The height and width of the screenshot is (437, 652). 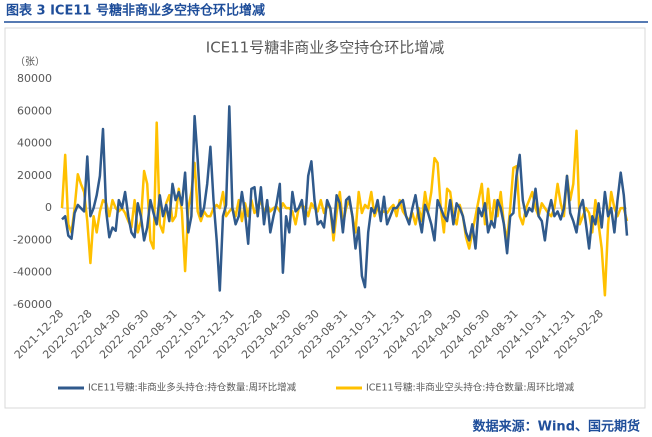 I want to click on figure-title: 图表 3 ICE11 号糖非商业多空持仓环比增减, so click(x=135, y=11).